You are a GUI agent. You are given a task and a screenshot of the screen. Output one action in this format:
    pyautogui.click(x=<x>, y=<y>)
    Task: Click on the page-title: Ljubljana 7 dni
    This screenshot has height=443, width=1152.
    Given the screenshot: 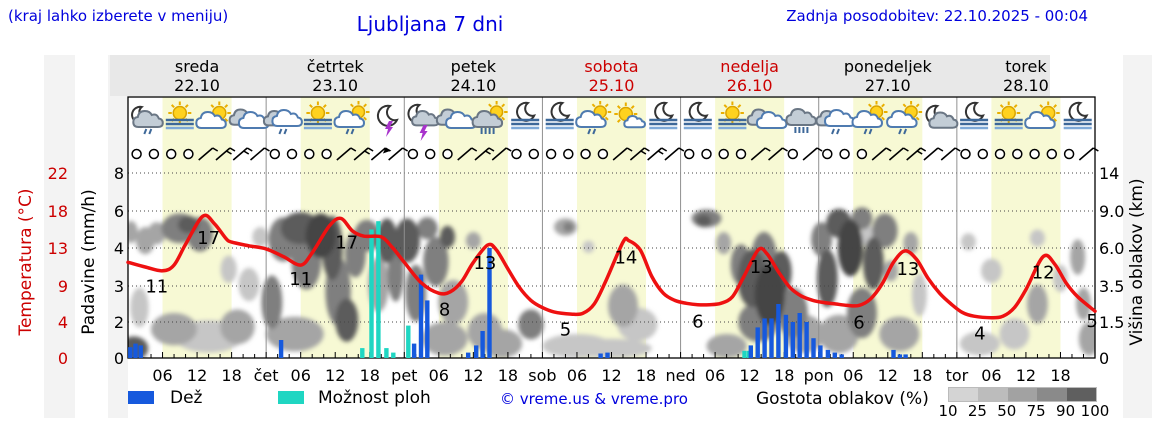 What is the action you would take?
    pyautogui.click(x=430, y=24)
    